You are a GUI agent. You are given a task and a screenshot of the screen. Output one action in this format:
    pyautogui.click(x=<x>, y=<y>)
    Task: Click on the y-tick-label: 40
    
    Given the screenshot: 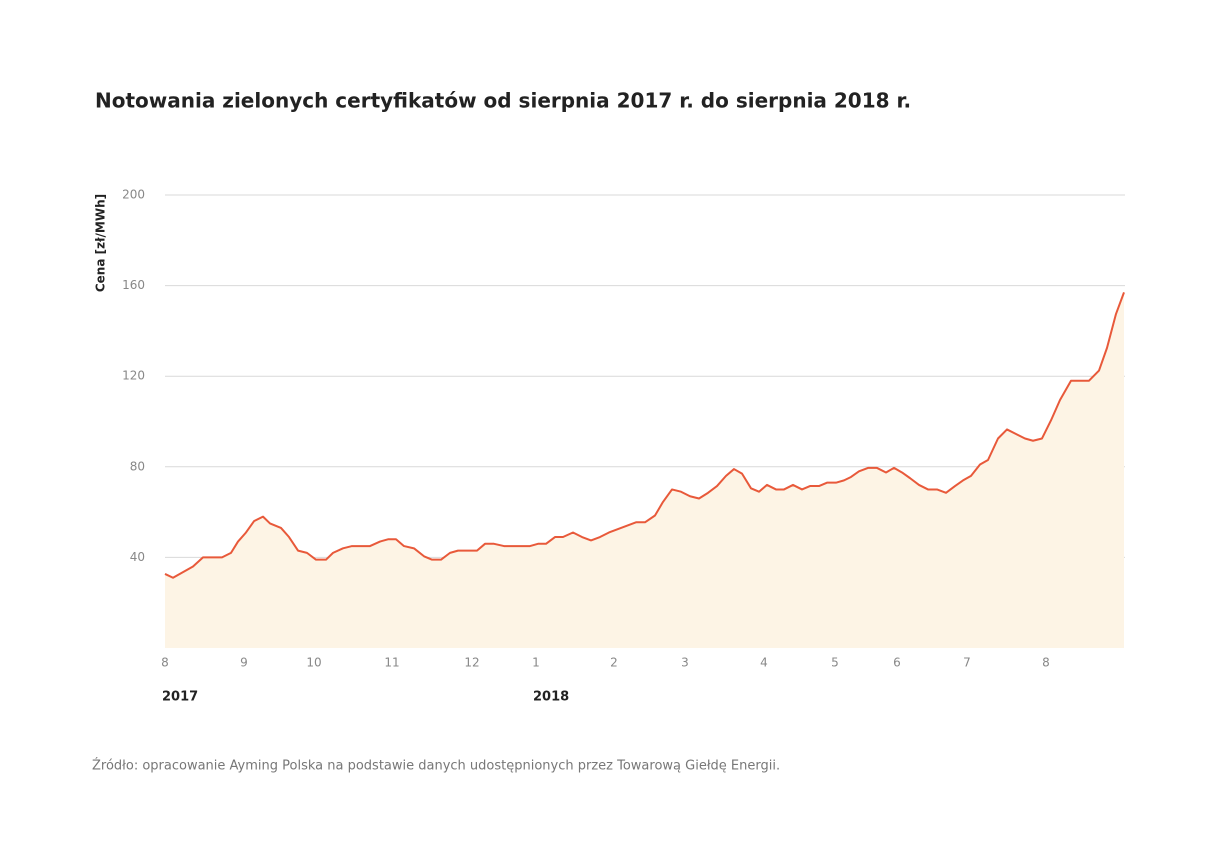 What is the action you would take?
    pyautogui.click(x=137, y=557)
    